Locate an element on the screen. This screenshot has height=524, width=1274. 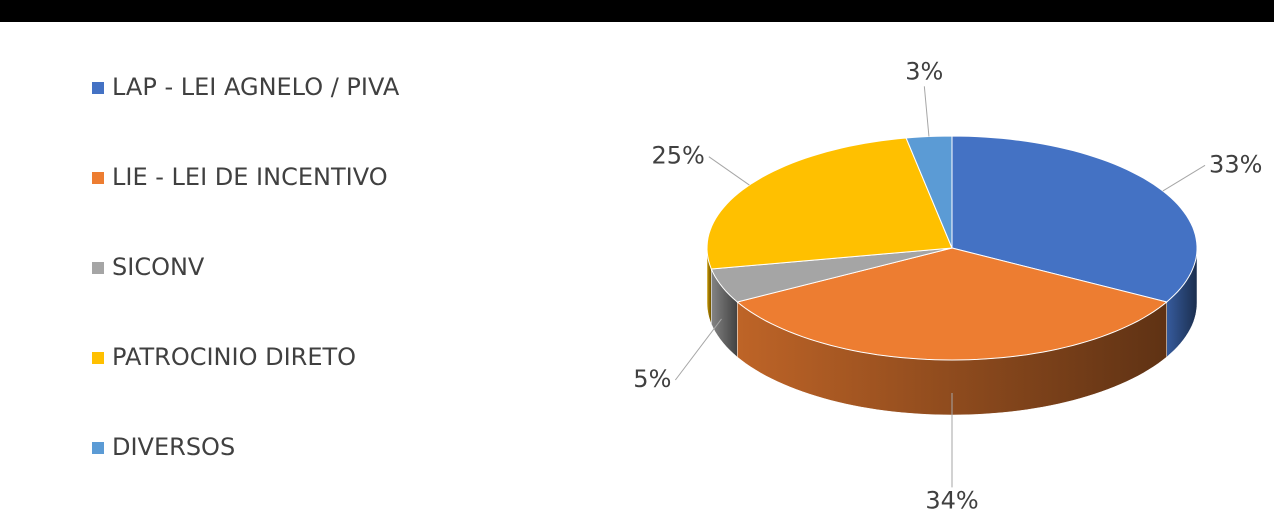
data-label: 3% is located at coordinates (924, 71).